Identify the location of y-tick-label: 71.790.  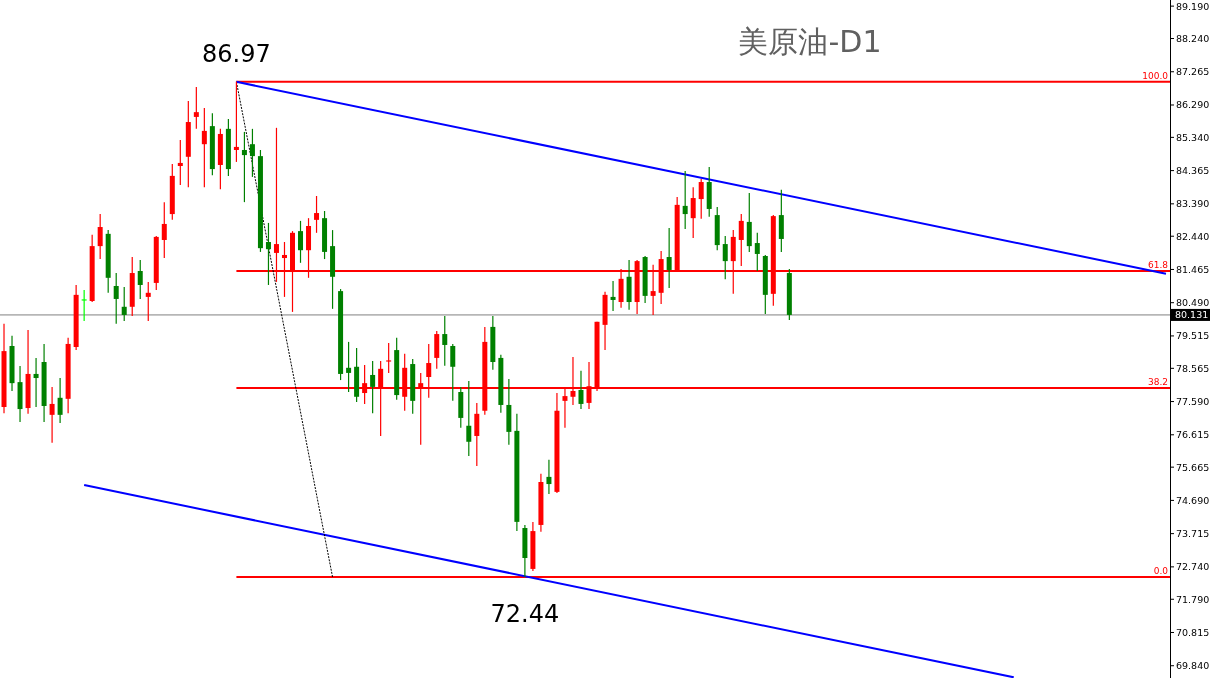
(1193, 599).